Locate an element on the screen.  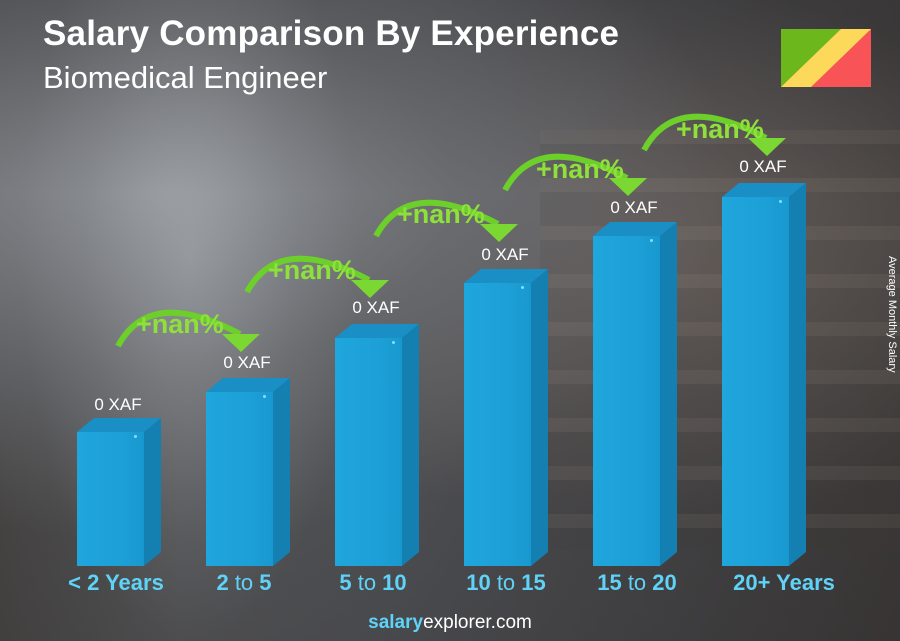
x-label-2to5: 2 to 5 is located at coordinates (244, 582).